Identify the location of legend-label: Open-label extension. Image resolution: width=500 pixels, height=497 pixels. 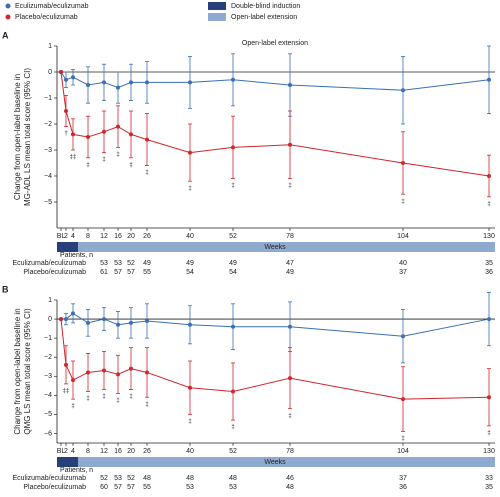
(264, 17).